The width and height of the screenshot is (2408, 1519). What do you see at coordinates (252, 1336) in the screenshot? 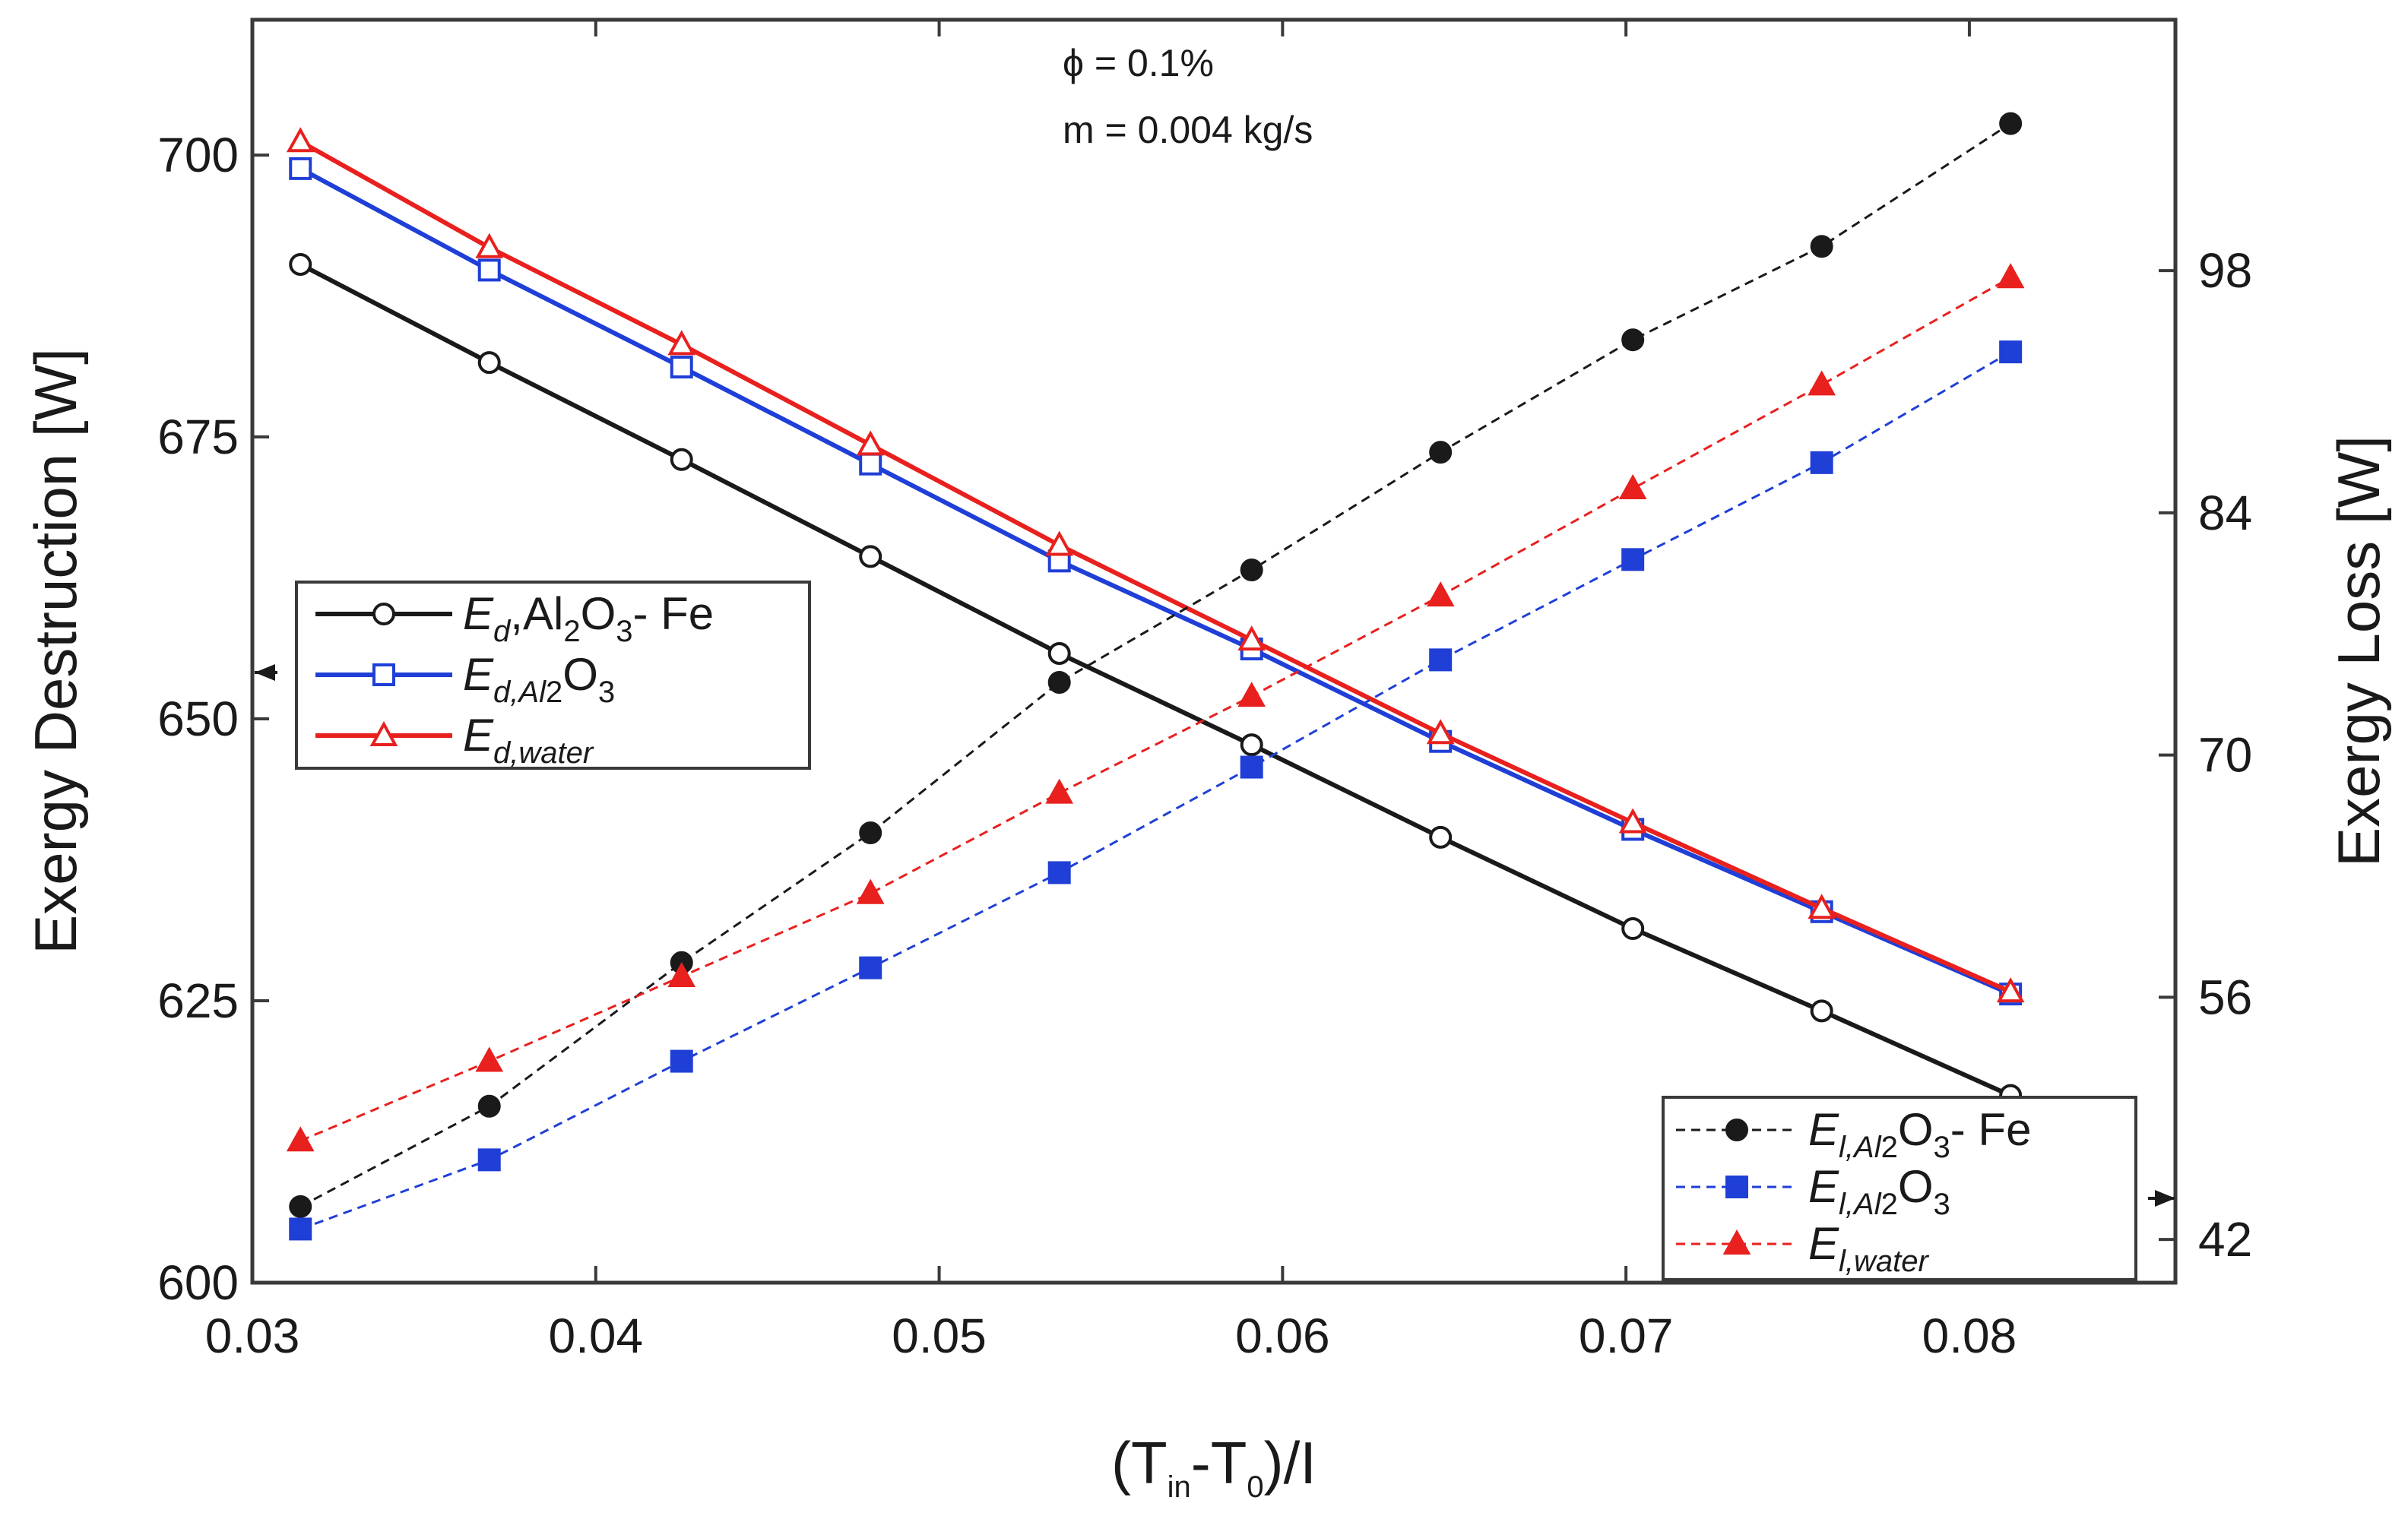
I see `x-tick-label-0: 0.03` at bounding box center [252, 1336].